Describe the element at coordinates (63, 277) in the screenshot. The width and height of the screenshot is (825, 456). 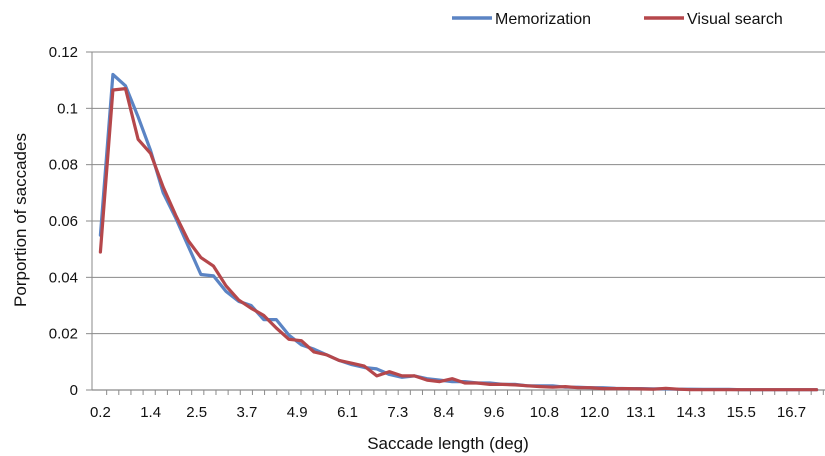
I see `y-tick-label: 0.04` at that location.